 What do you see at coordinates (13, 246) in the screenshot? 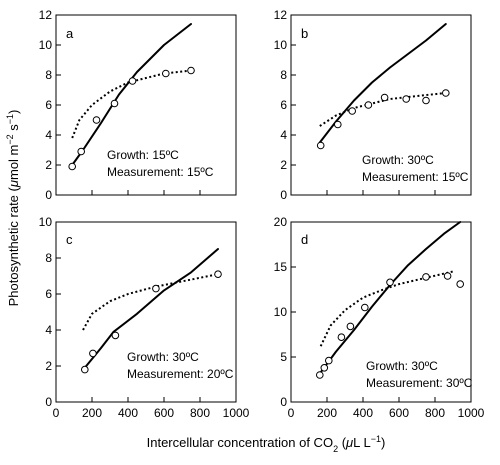
I see `y-axis-title-start: Photosynthetic rate (` at bounding box center [13, 246].